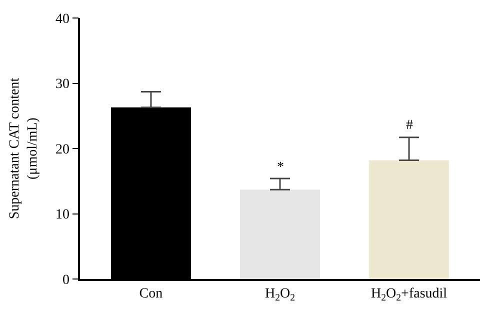  Describe the element at coordinates (62, 84) in the screenshot. I see `y-tick-label: 30` at that location.